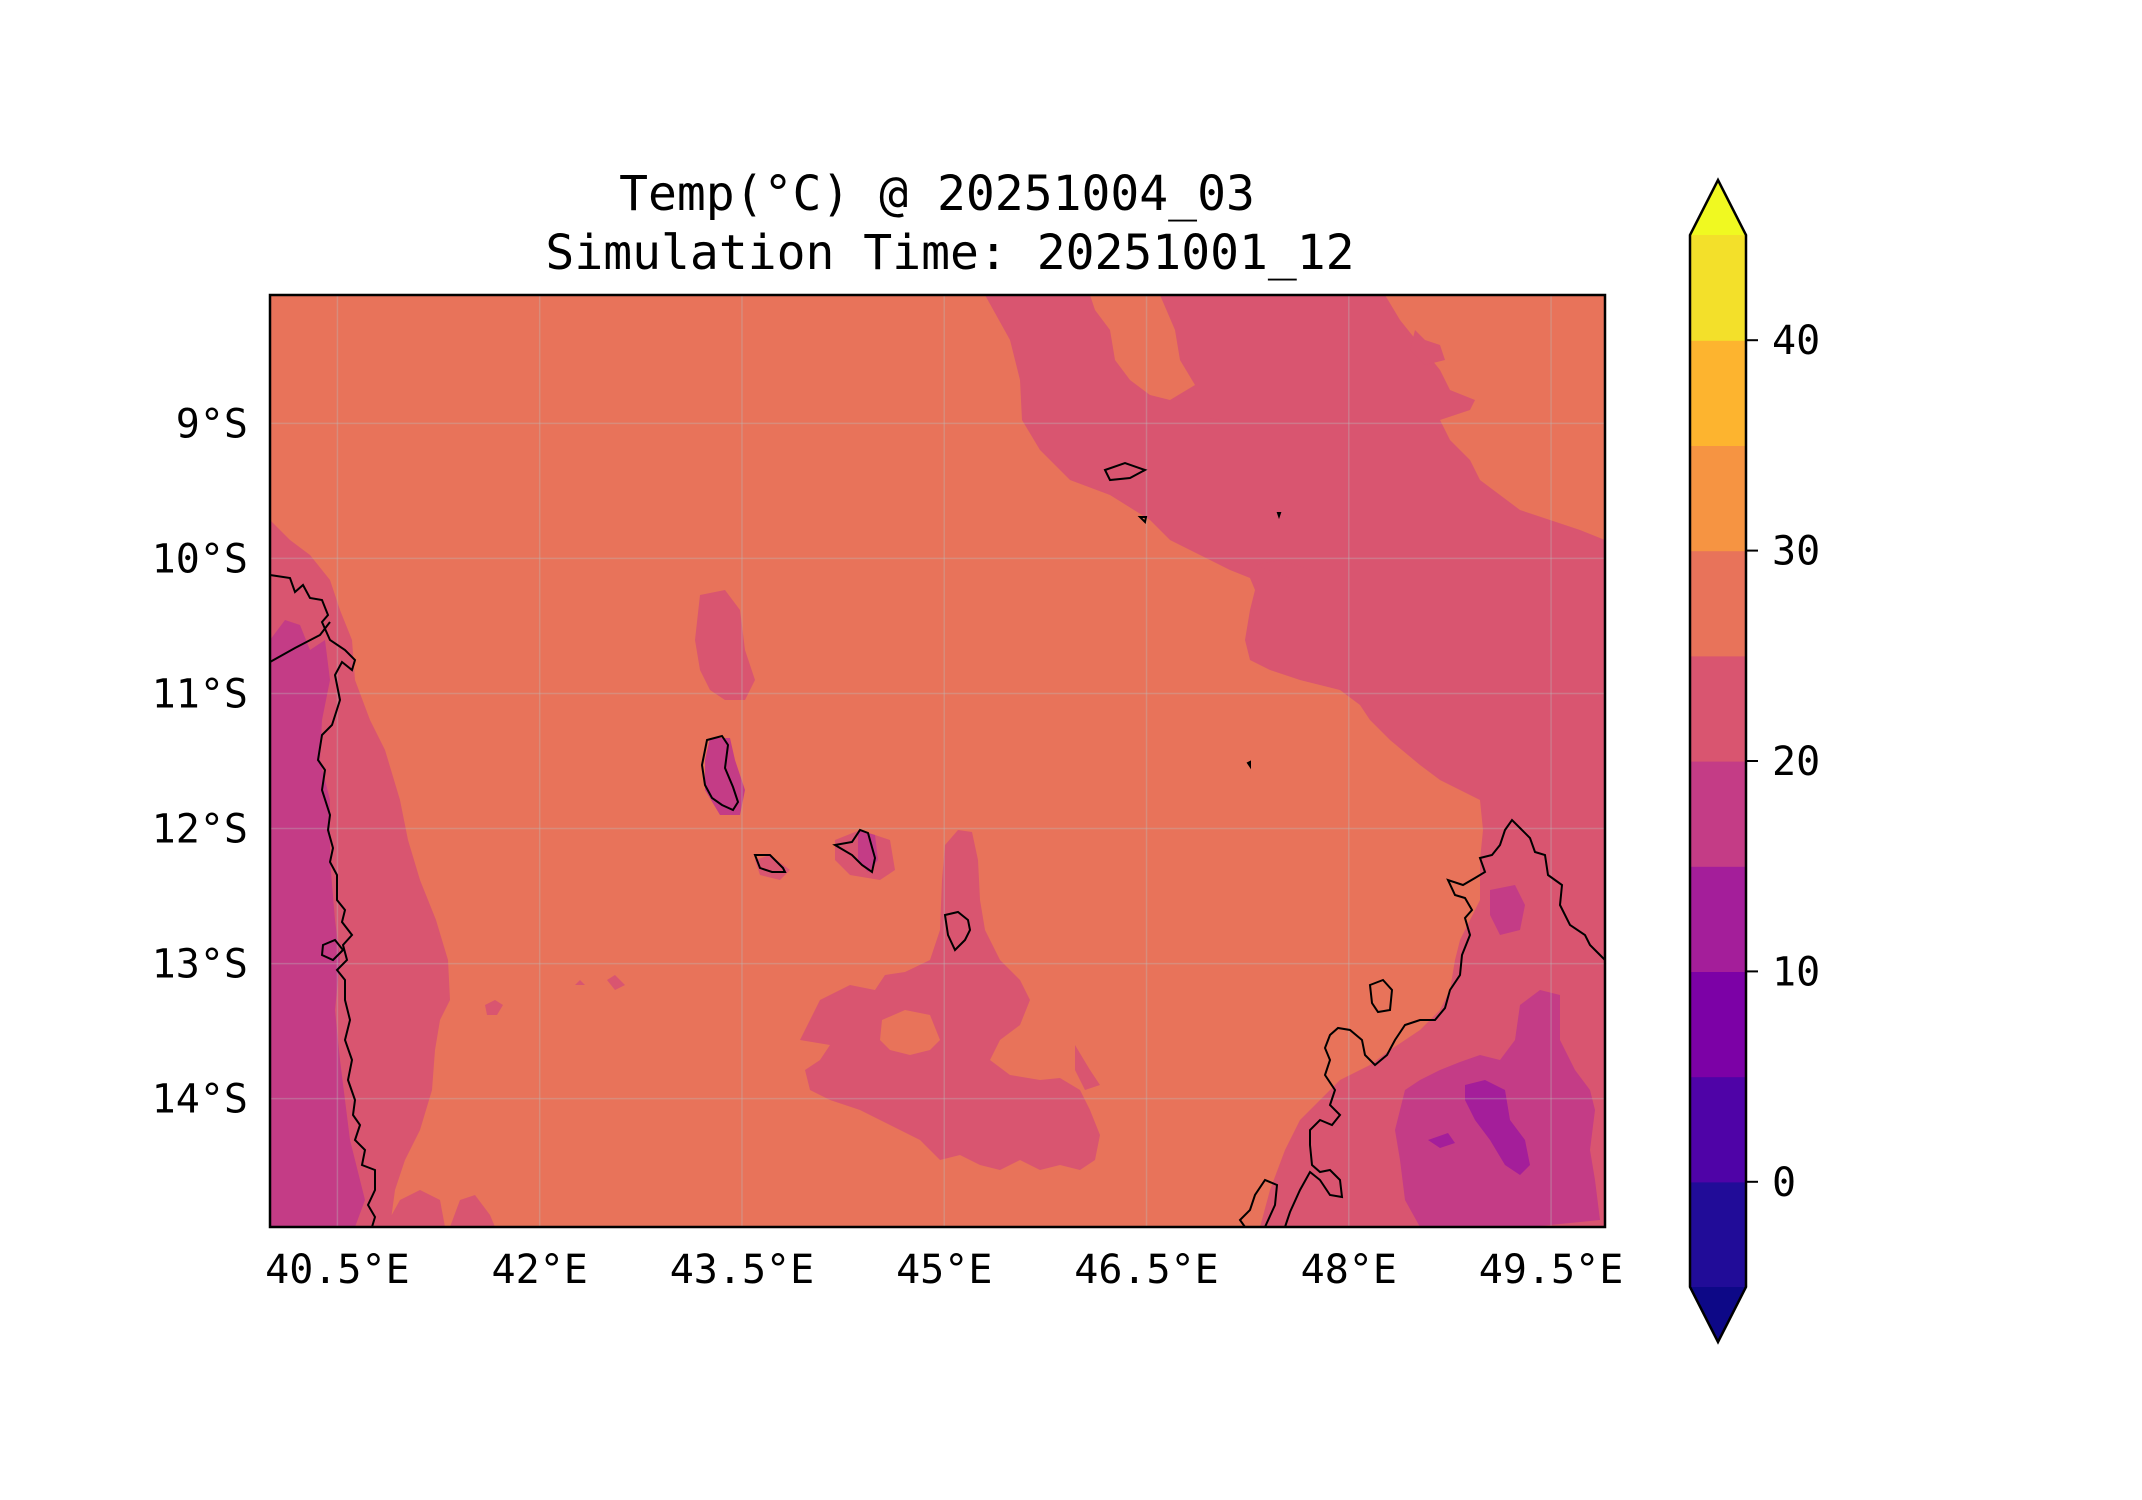  What do you see at coordinates (1718, 207) in the screenshot?
I see `colorbar-extend-over` at bounding box center [1718, 207].